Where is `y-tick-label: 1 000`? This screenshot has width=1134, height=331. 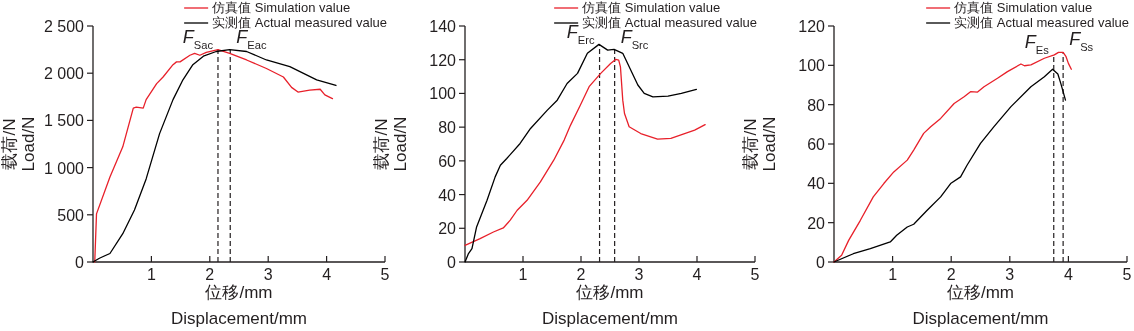 y-tick-label: 1 000 is located at coordinates (64, 168).